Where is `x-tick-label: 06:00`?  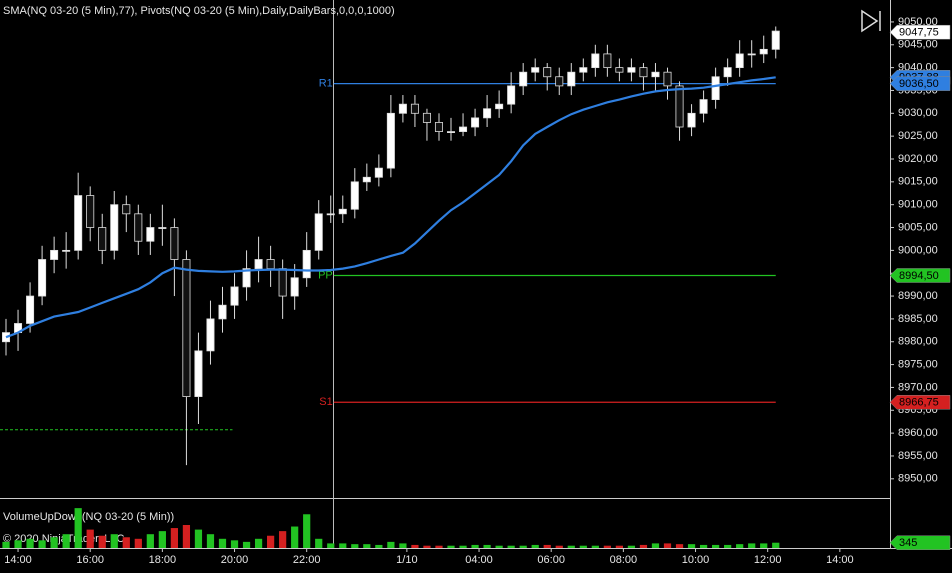
x-tick-label: 06:00 is located at coordinates (551, 560).